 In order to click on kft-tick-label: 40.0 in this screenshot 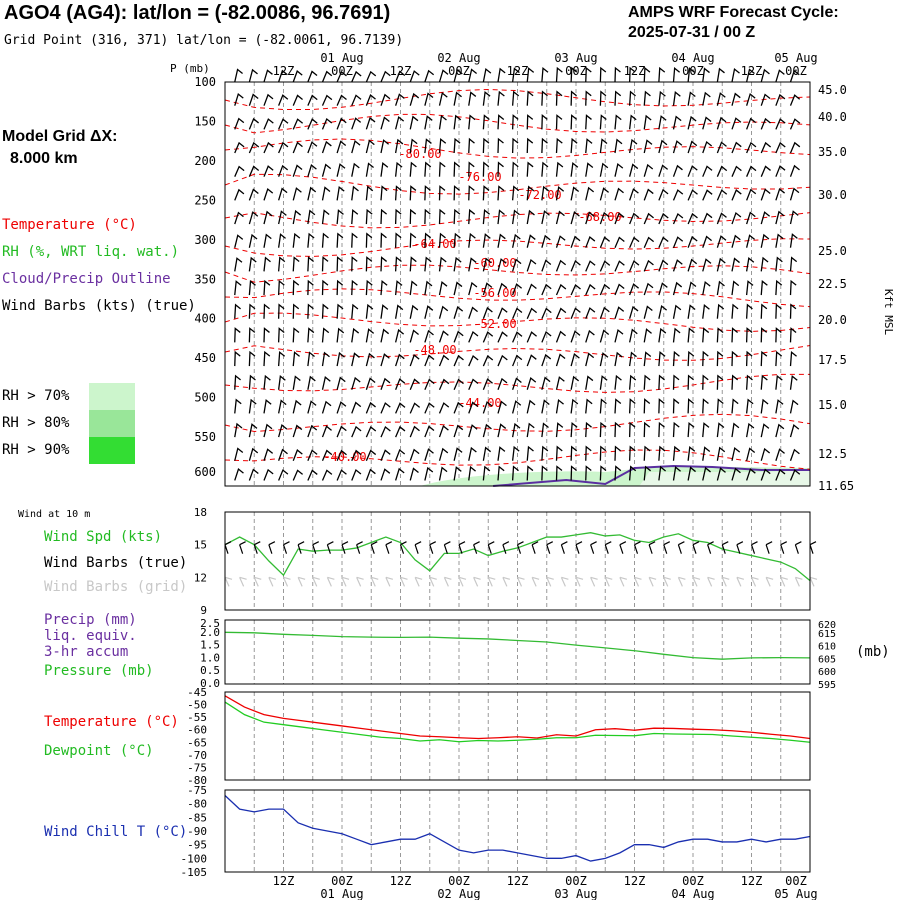, I will do `click(832, 117)`.